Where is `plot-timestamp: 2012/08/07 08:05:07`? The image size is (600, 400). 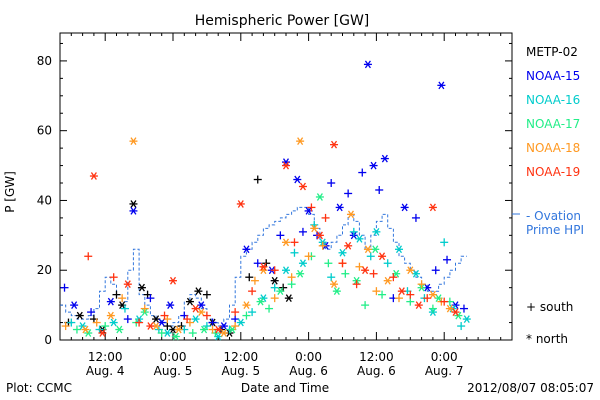
plot-timestamp: 2012/08/07 08:05:07 is located at coordinates (530, 388).